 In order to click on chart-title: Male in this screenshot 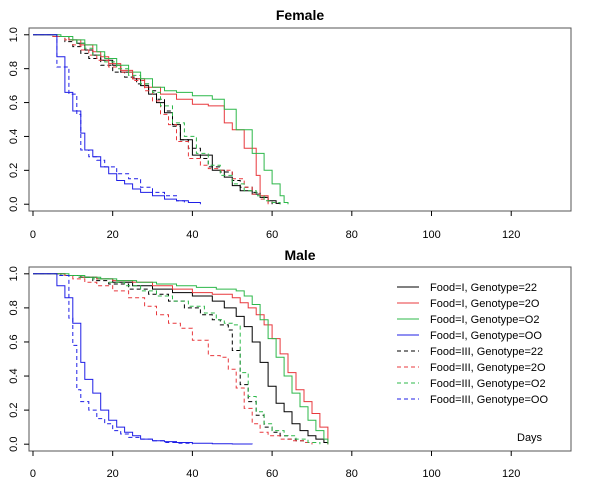, I will do `click(299, 255)`.